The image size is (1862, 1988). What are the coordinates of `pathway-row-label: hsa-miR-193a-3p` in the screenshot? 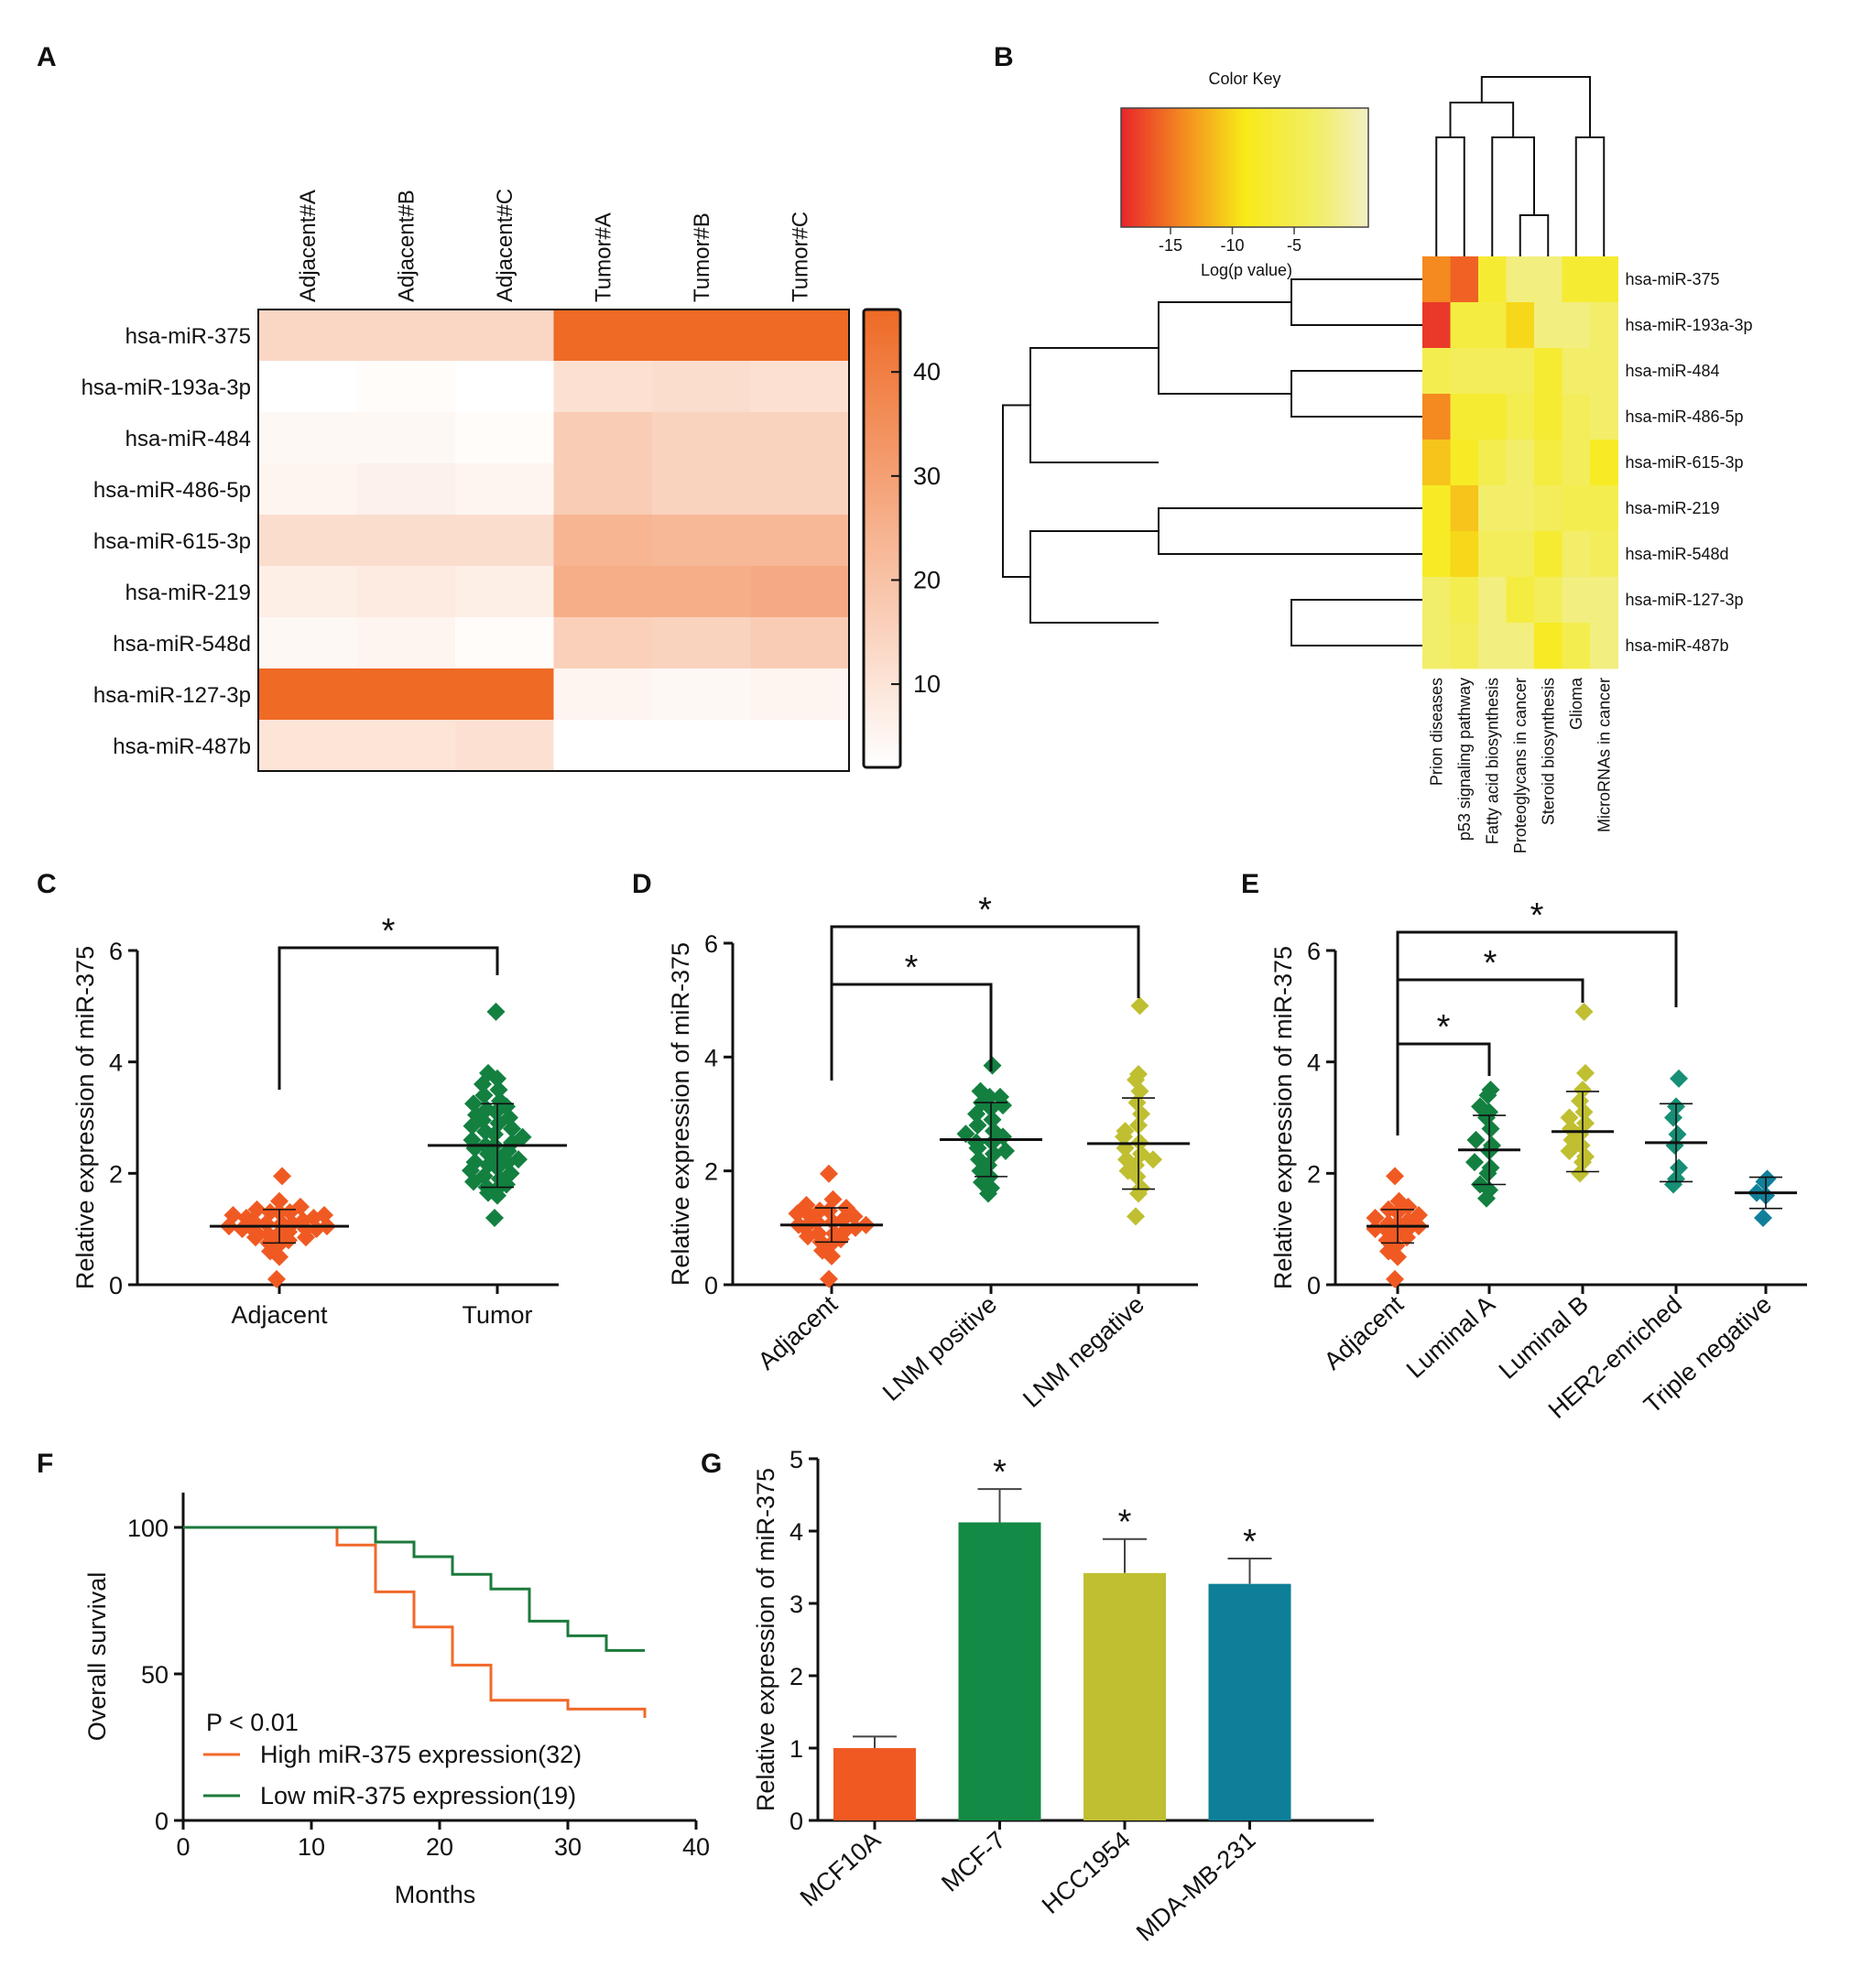 It's located at (1689, 325).